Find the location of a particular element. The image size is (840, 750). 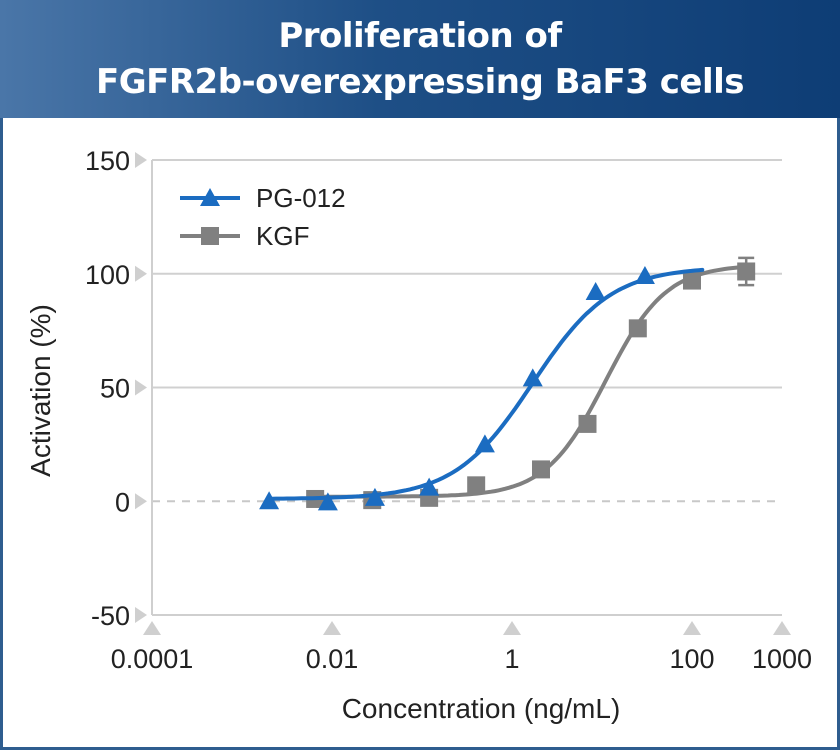

x-axis-title: Concentration (ng/mL) is located at coordinates (481, 708).